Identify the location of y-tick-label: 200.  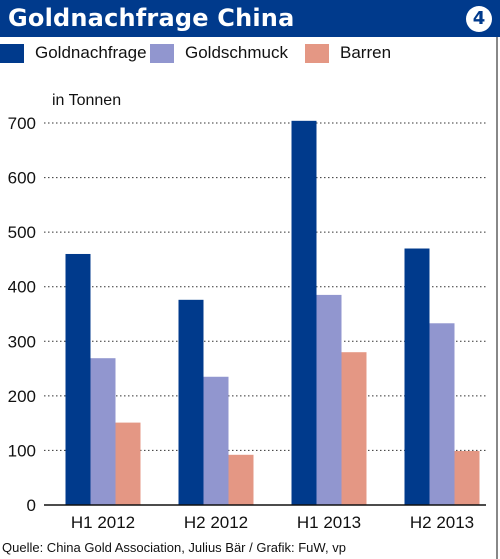
(22, 396).